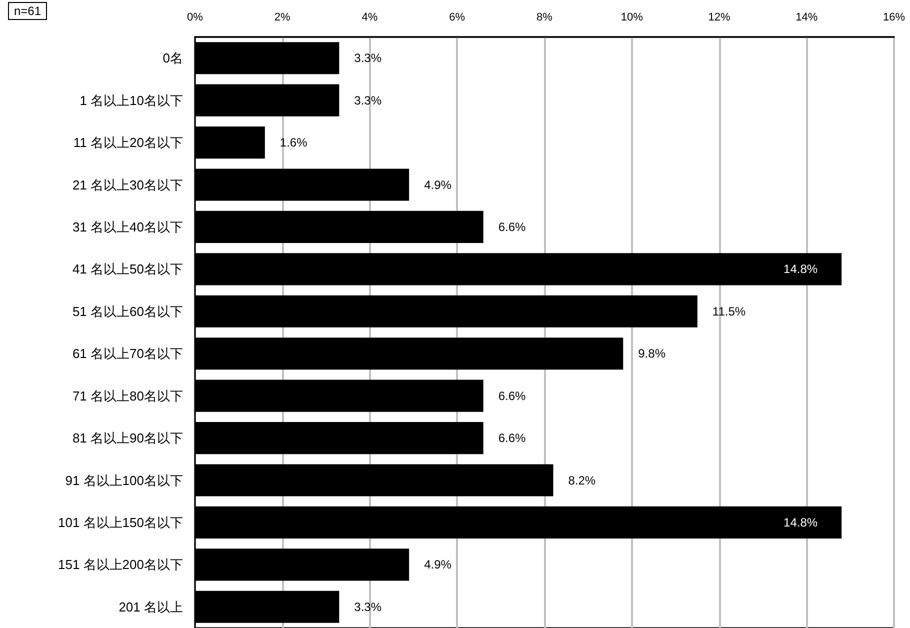 This screenshot has height=628, width=910. I want to click on y-tick-label: 101 名以上150名以下, so click(120, 522).